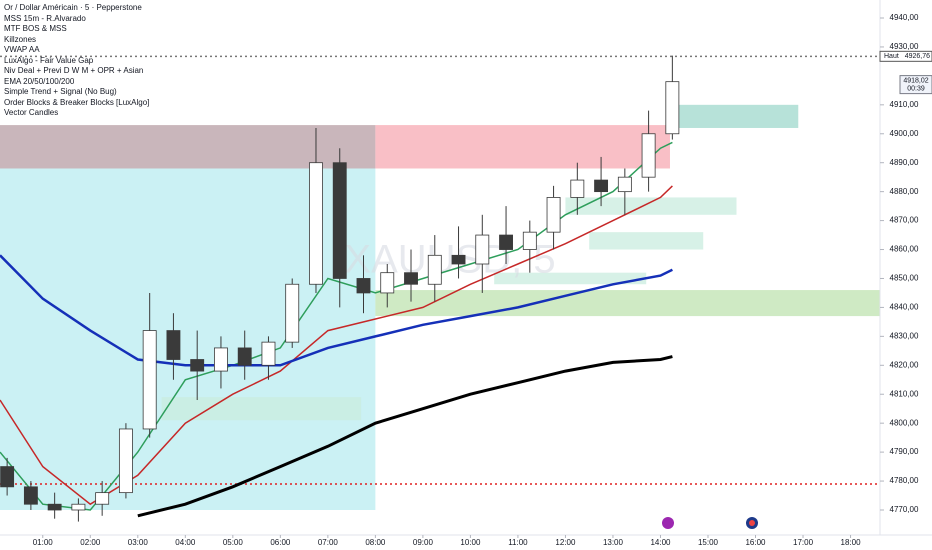  Describe the element at coordinates (375, 542) in the screenshot. I see `x-tick-label: 08:00` at that location.